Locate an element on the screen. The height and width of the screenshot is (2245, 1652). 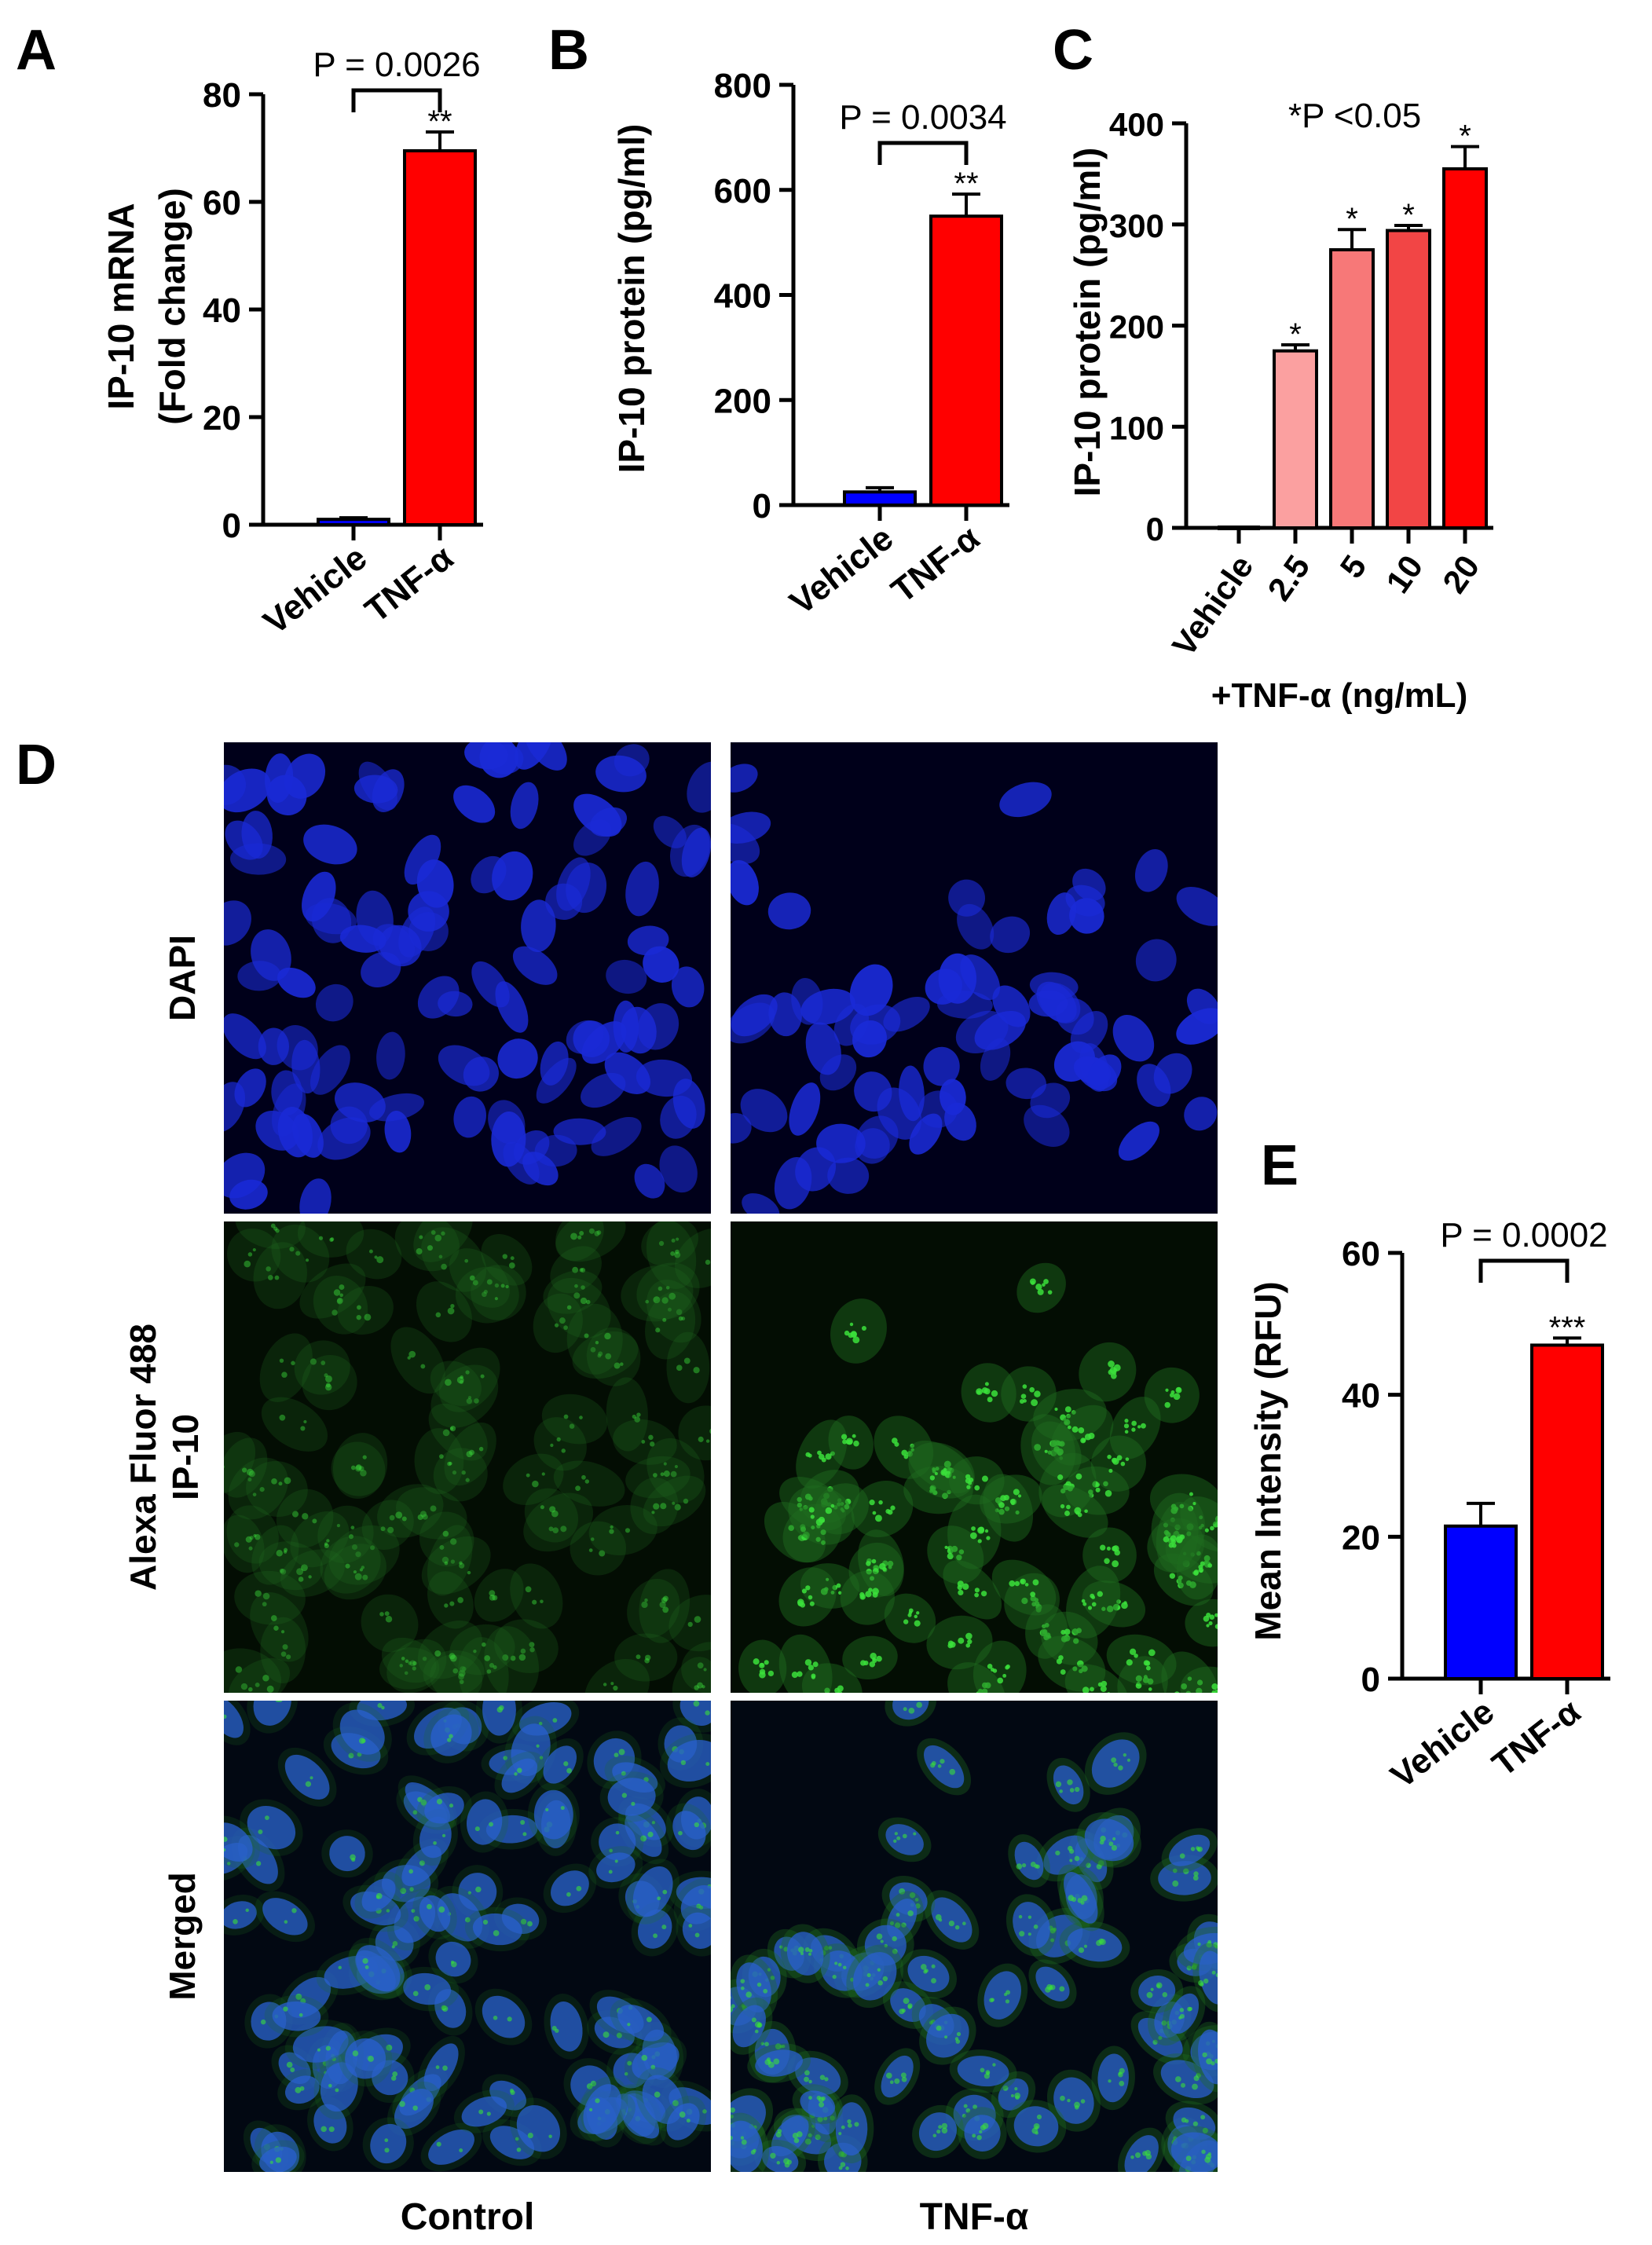
x-axis-label-c: +TNF-α (ng/mL) is located at coordinates (1339, 695).